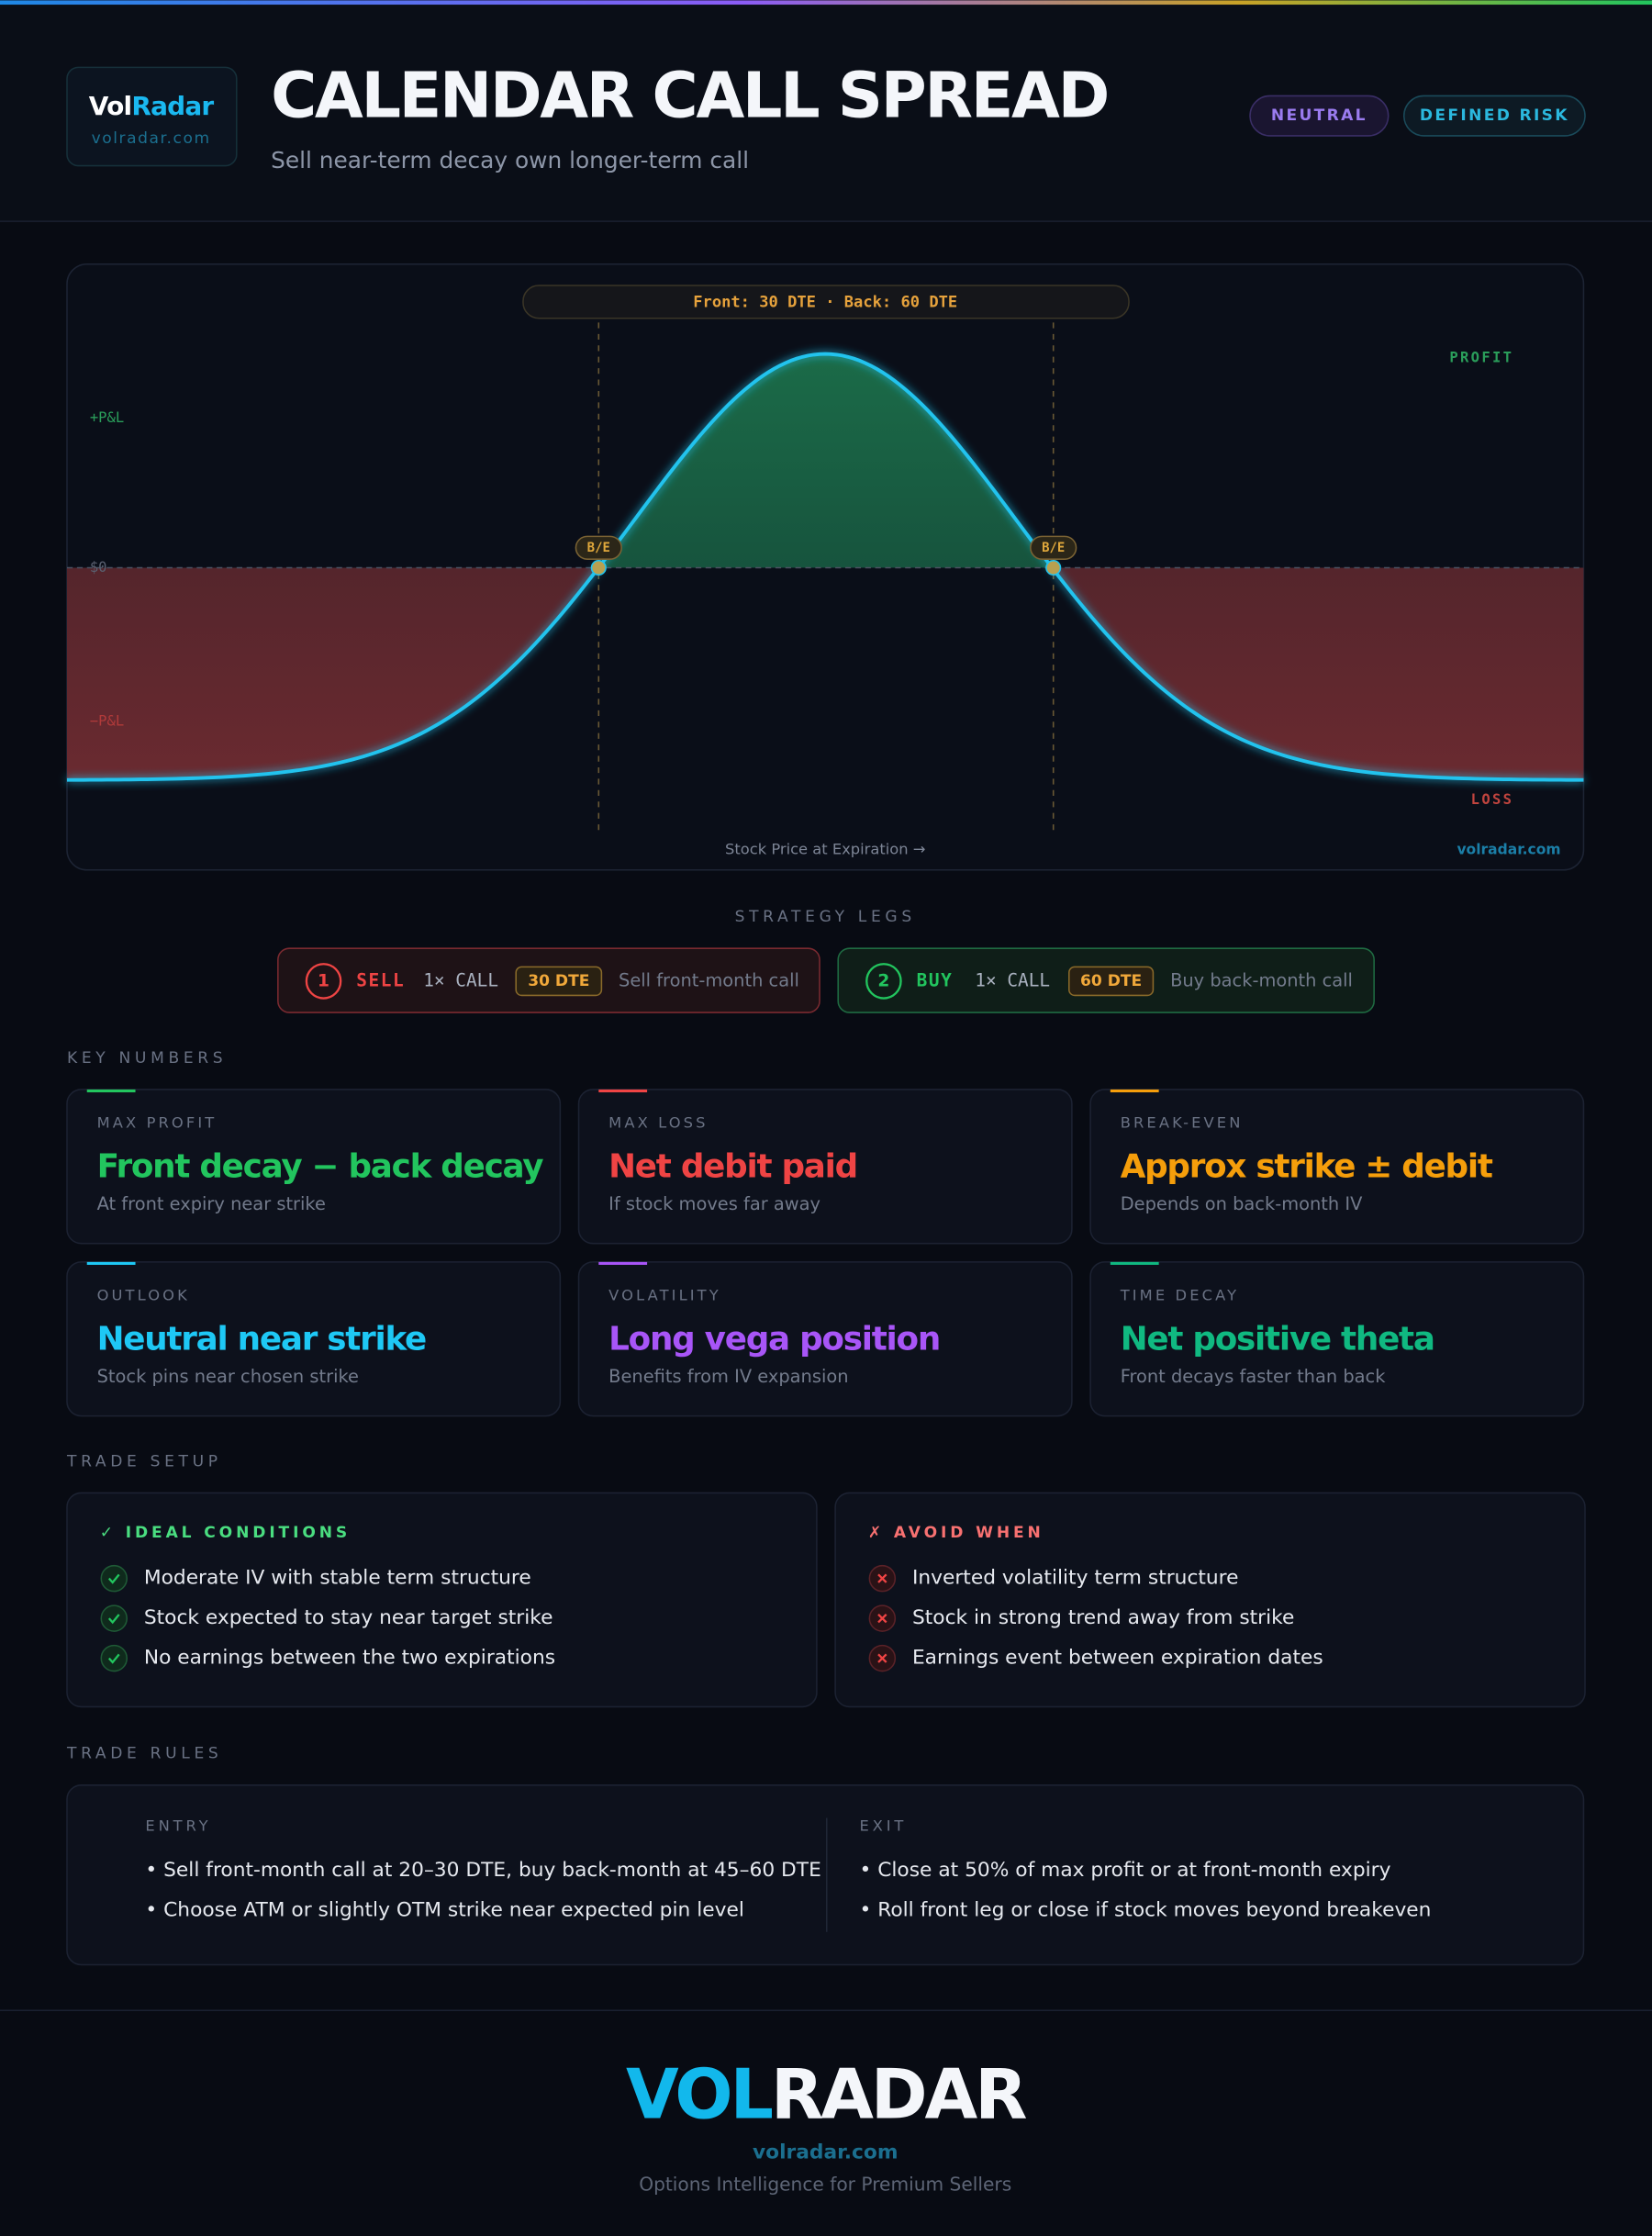 This screenshot has height=2236, width=1652. What do you see at coordinates (380, 979) in the screenshot?
I see `leg-action: SELL` at bounding box center [380, 979].